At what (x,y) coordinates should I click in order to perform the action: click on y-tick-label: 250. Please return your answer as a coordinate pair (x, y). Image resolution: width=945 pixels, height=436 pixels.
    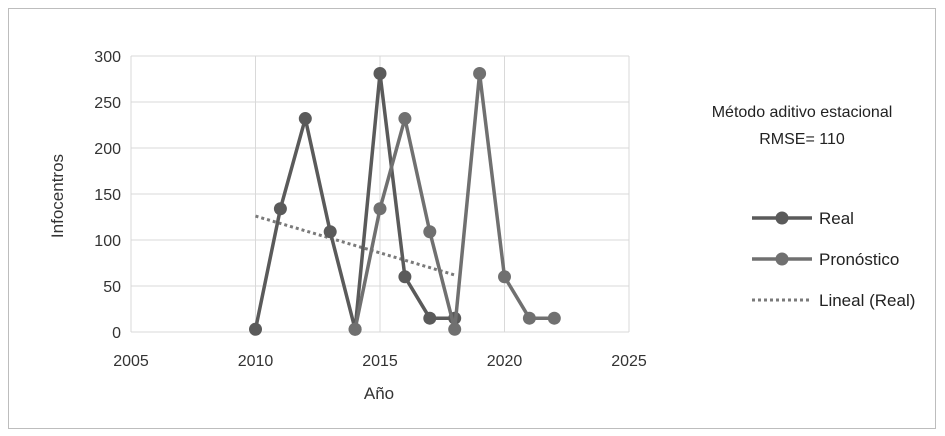
    Looking at the image, I should click on (107, 103).